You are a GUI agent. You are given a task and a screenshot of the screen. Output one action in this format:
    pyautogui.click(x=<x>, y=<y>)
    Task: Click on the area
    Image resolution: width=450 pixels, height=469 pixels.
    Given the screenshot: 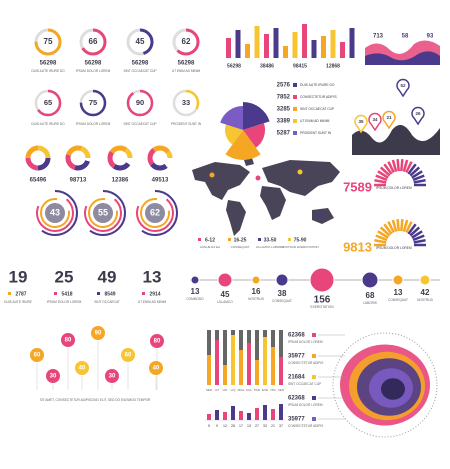 What is the action you would take?
    pyautogui.click(x=396, y=140)
    